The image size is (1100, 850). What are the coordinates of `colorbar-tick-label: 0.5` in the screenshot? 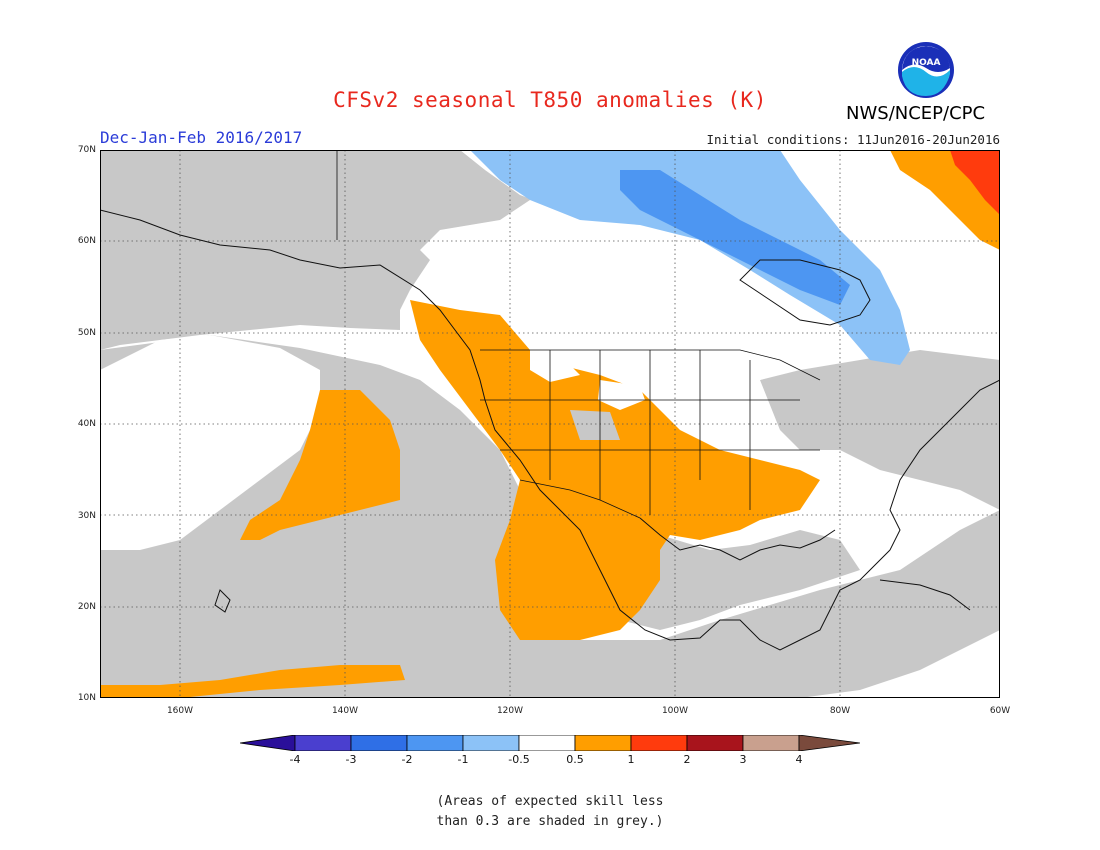 It's located at (575, 759).